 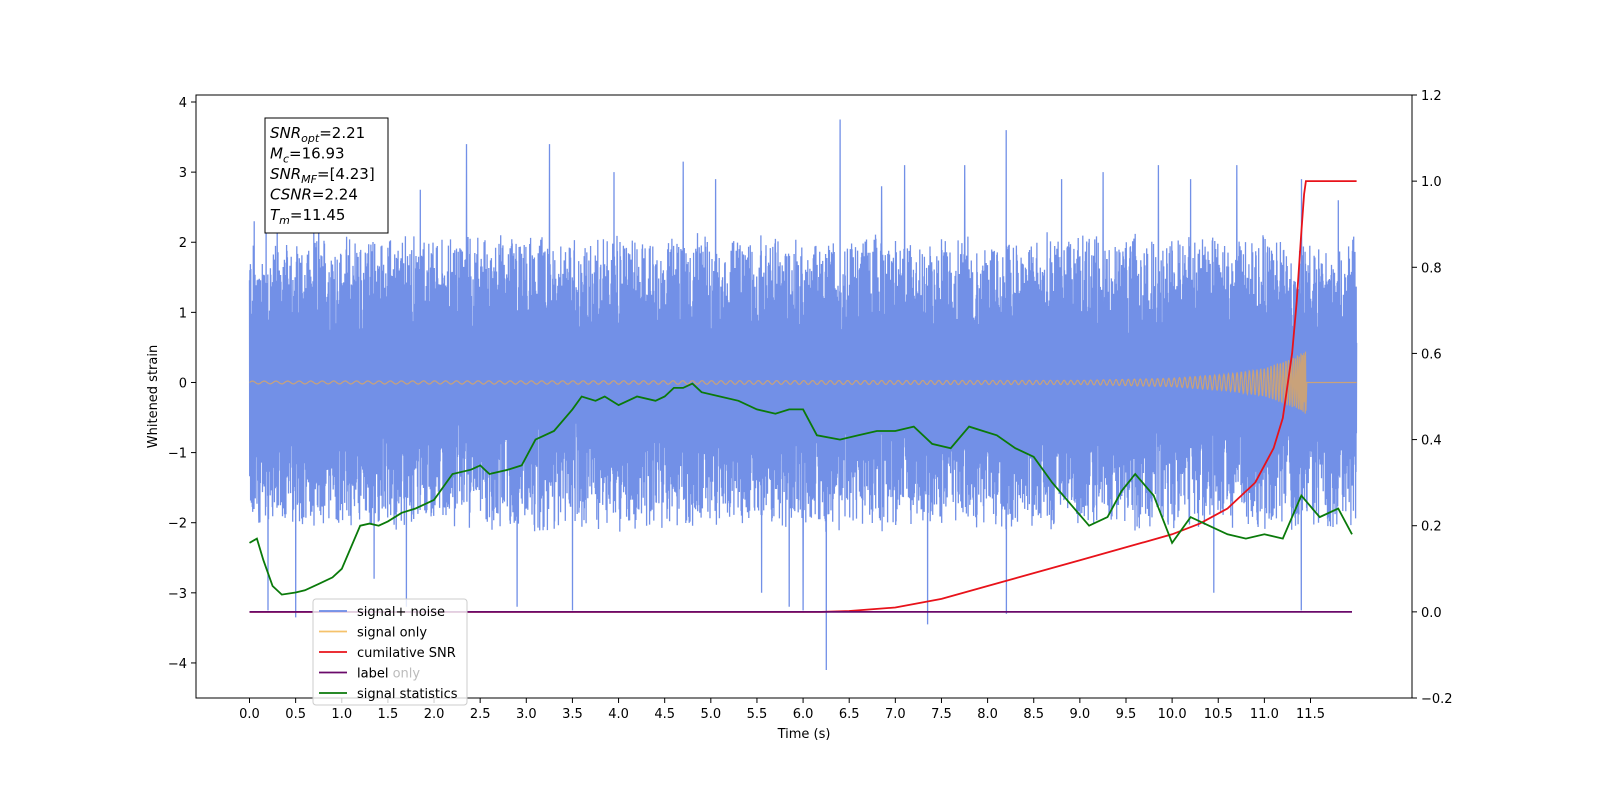 I want to click on annotation-symbol: T, so click(x=275, y=215).